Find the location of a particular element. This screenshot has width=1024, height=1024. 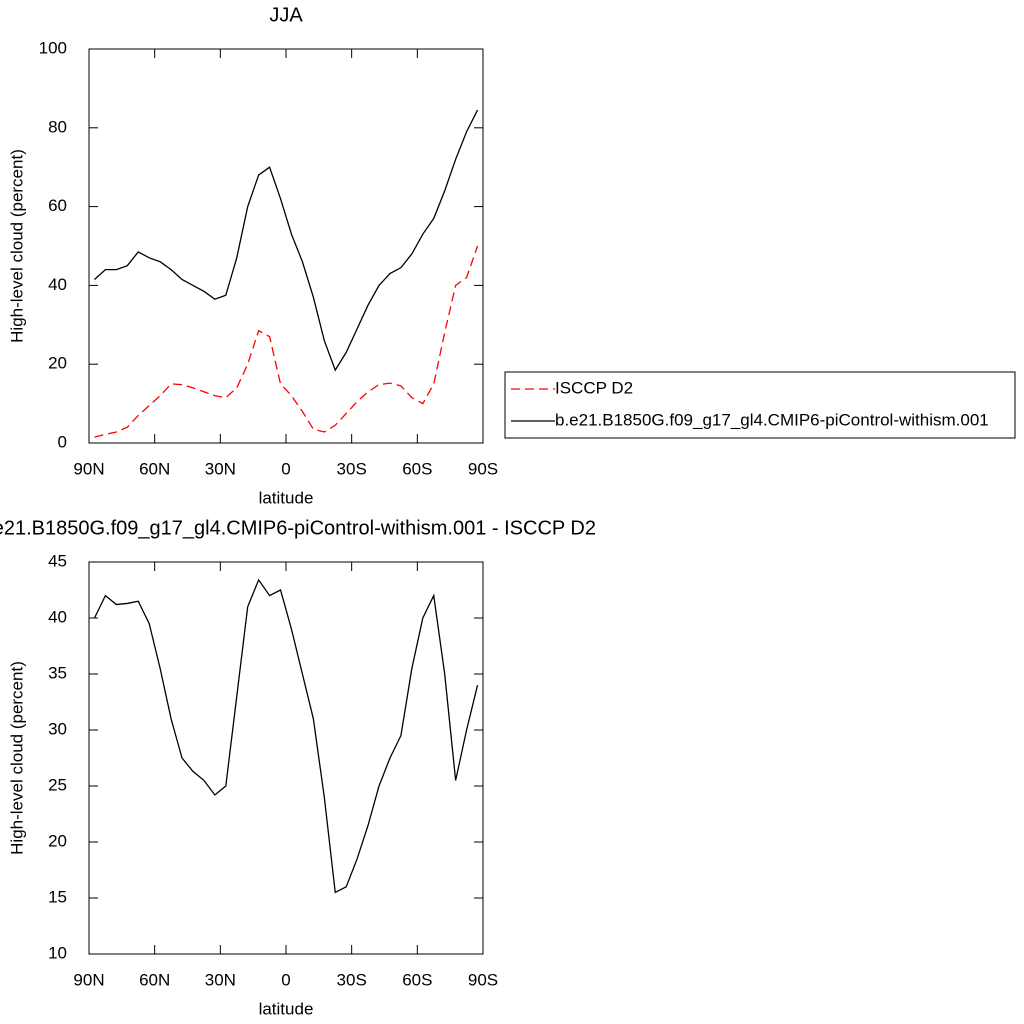

y-tick-label: 100 is located at coordinates (53, 47).